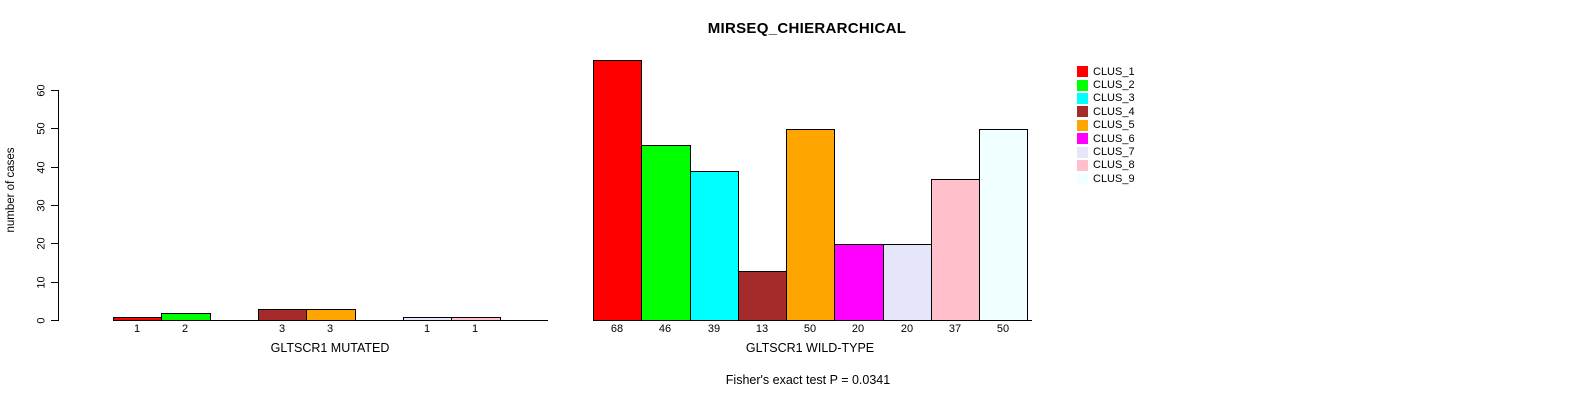 The height and width of the screenshot is (400, 1590). I want to click on legend-label: CLUS_8, so click(1114, 165).